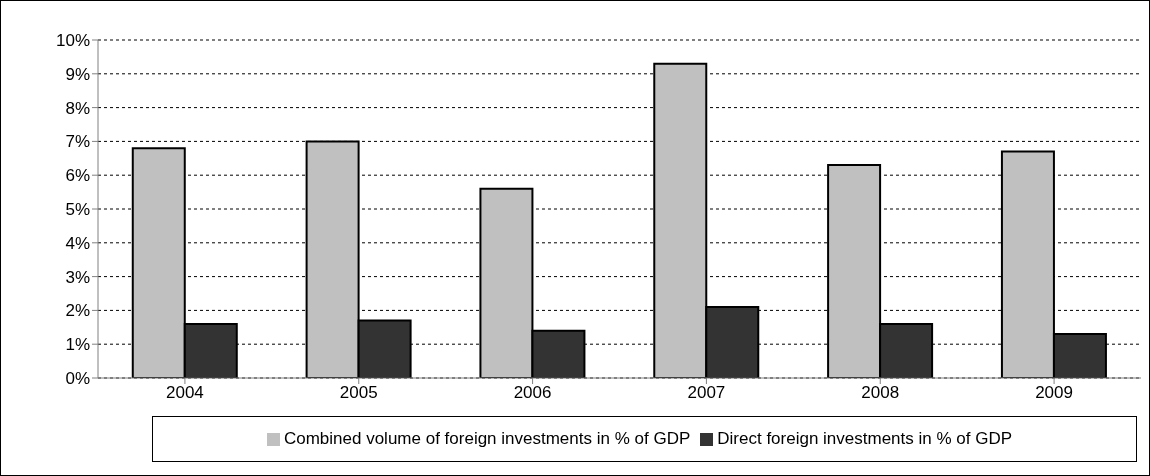 Image resolution: width=1150 pixels, height=476 pixels. What do you see at coordinates (185, 393) in the screenshot?
I see `x-tick-label: 2004` at bounding box center [185, 393].